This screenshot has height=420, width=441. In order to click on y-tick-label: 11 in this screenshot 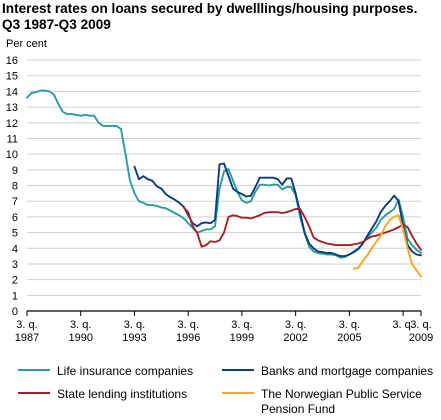, I will do `click(12, 139)`.